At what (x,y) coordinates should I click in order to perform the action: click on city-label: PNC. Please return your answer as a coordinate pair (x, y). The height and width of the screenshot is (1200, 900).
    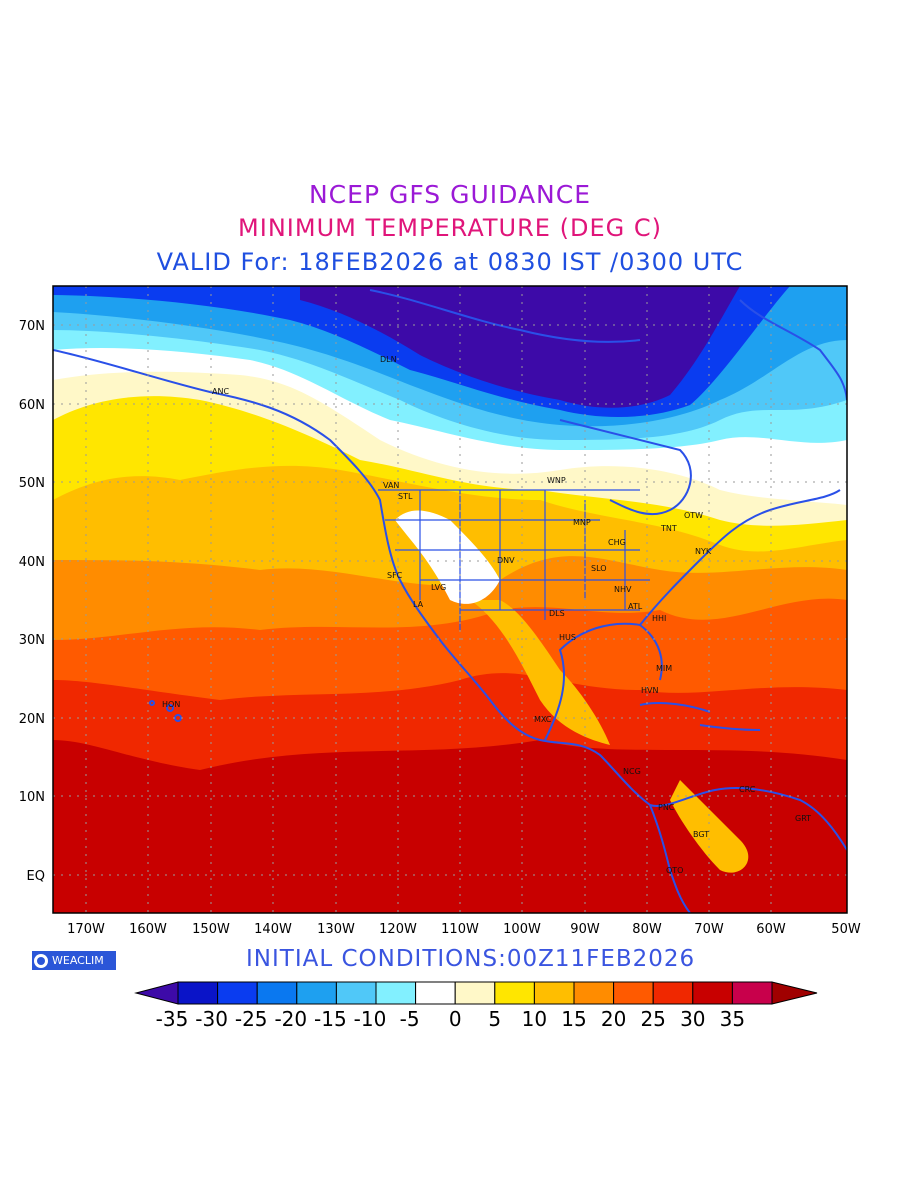
    Looking at the image, I should click on (666, 807).